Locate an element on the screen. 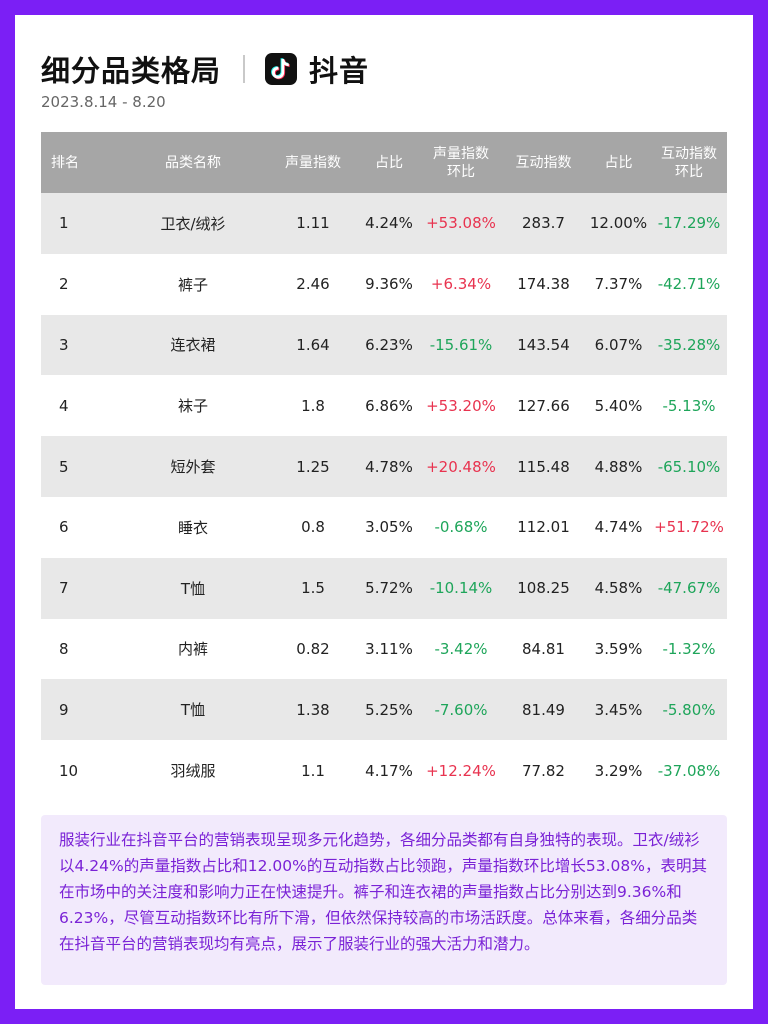  cell-volume-share: 5.25% is located at coordinates (389, 709).